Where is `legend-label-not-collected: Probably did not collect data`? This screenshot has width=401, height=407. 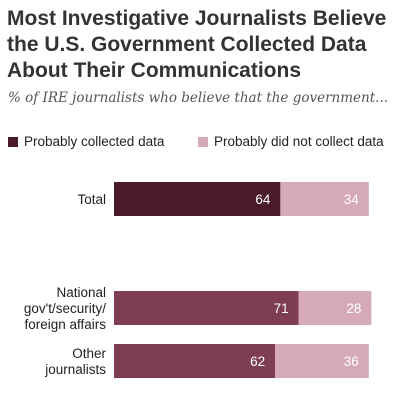 legend-label-not-collected: Probably did not collect data is located at coordinates (299, 141).